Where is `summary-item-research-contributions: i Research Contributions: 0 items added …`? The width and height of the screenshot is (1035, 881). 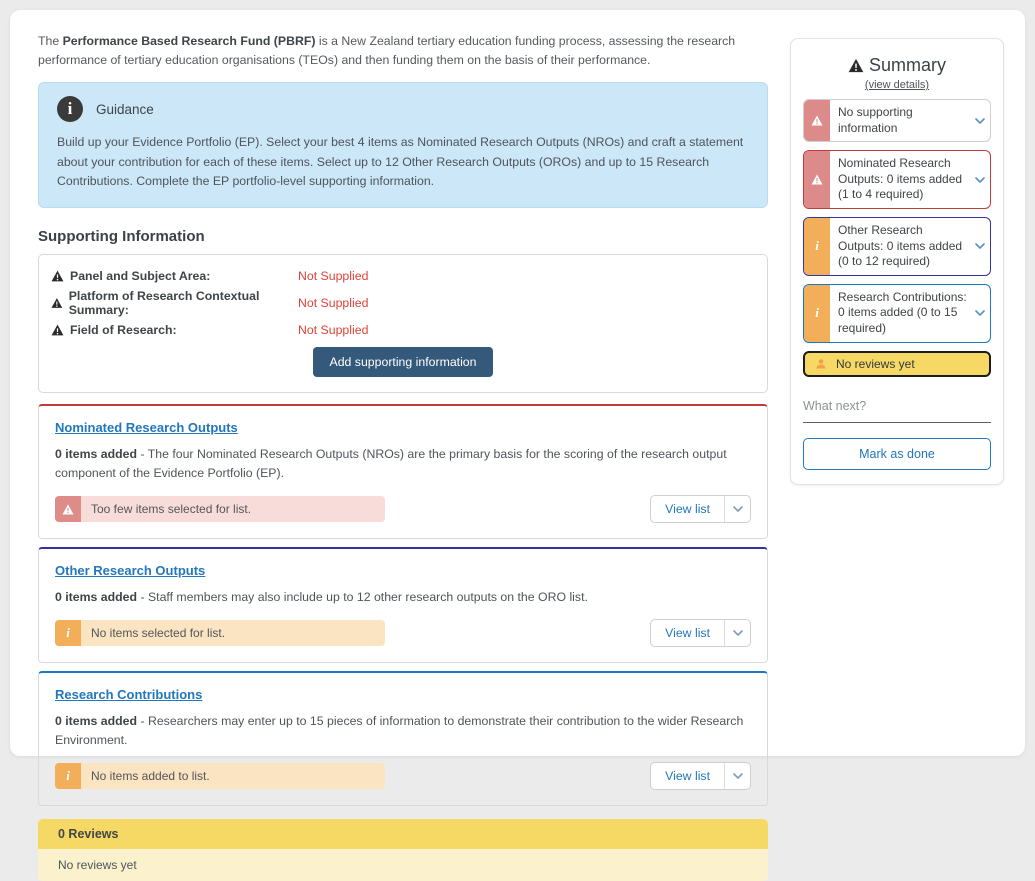 summary-item-research-contributions: i Research Contributions: 0 items added … is located at coordinates (897, 313).